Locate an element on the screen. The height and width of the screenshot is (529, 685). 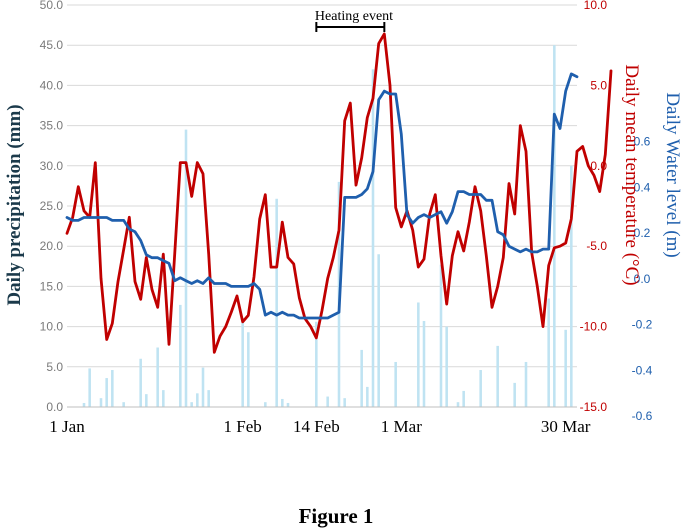
x-tick-label: 1 Jan is located at coordinates (67, 426).